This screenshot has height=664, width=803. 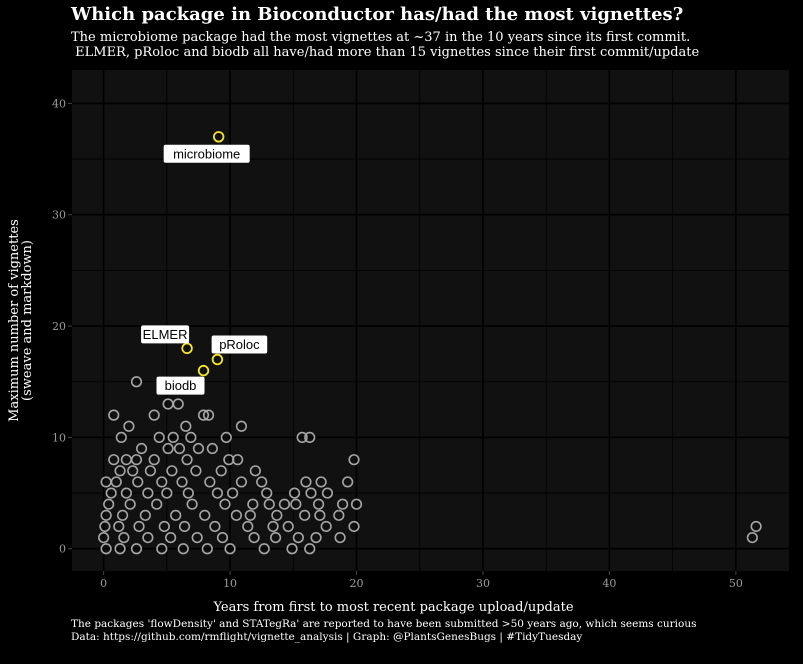 What do you see at coordinates (206, 153) in the screenshot?
I see `label-box-microbiome` at bounding box center [206, 153].